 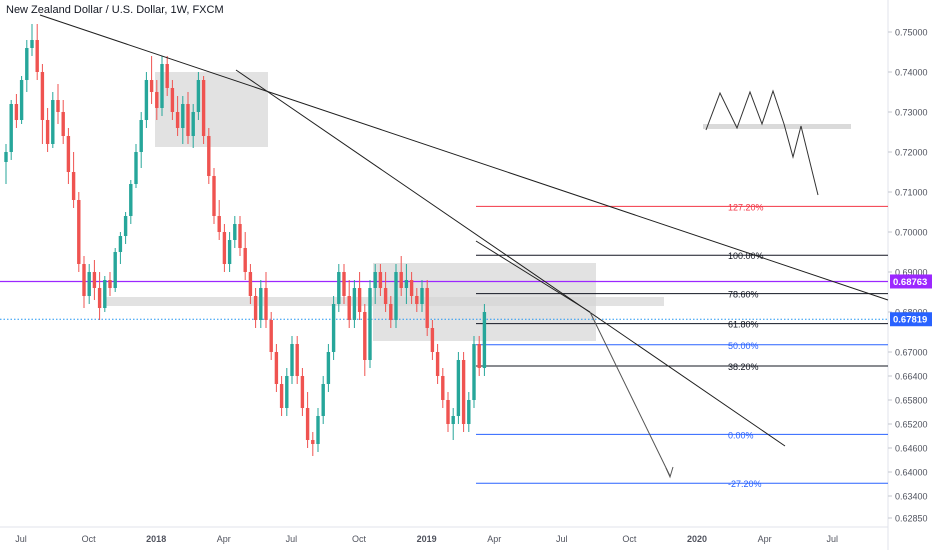 I want to click on x-tick-label: 2019, so click(x=427, y=539).